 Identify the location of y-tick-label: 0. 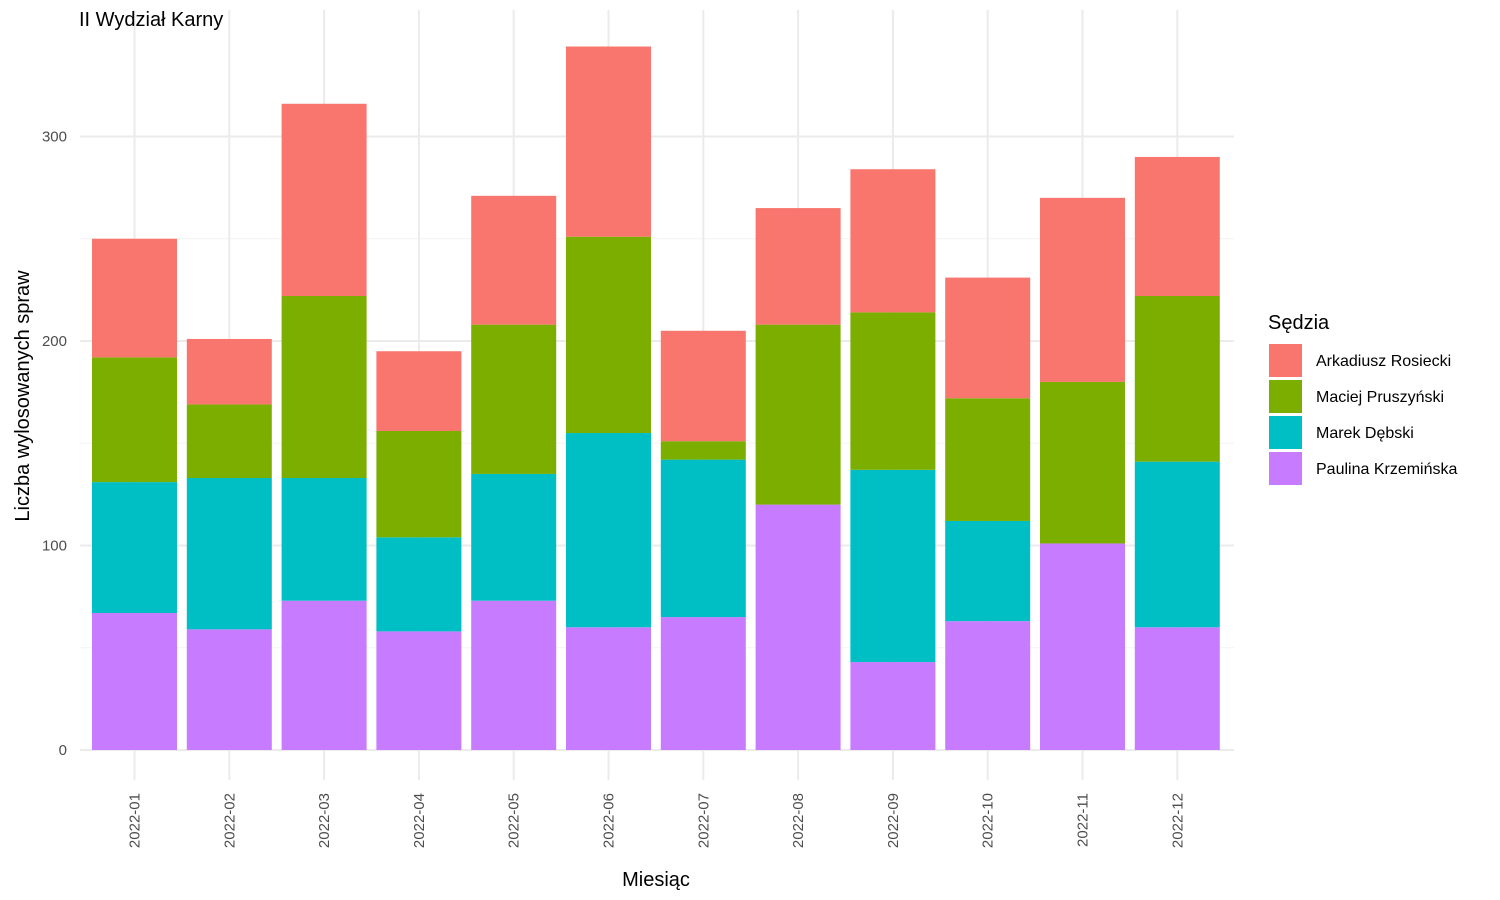
(63, 750).